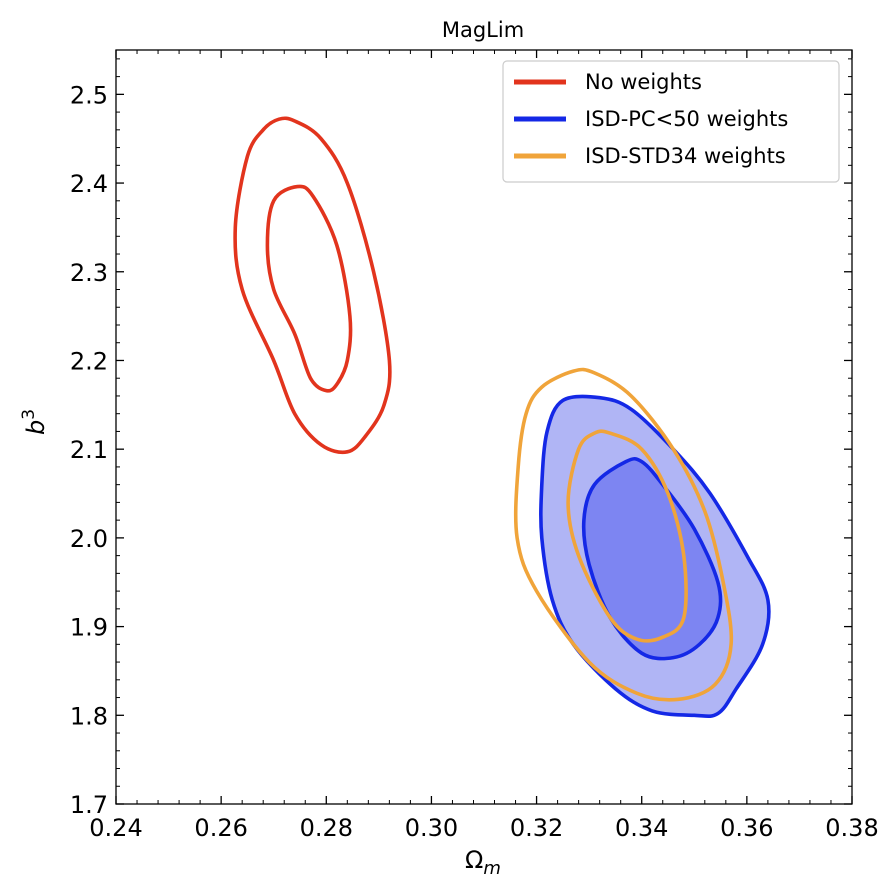  I want to click on y-tick-label: 2.1, so click(89, 450).